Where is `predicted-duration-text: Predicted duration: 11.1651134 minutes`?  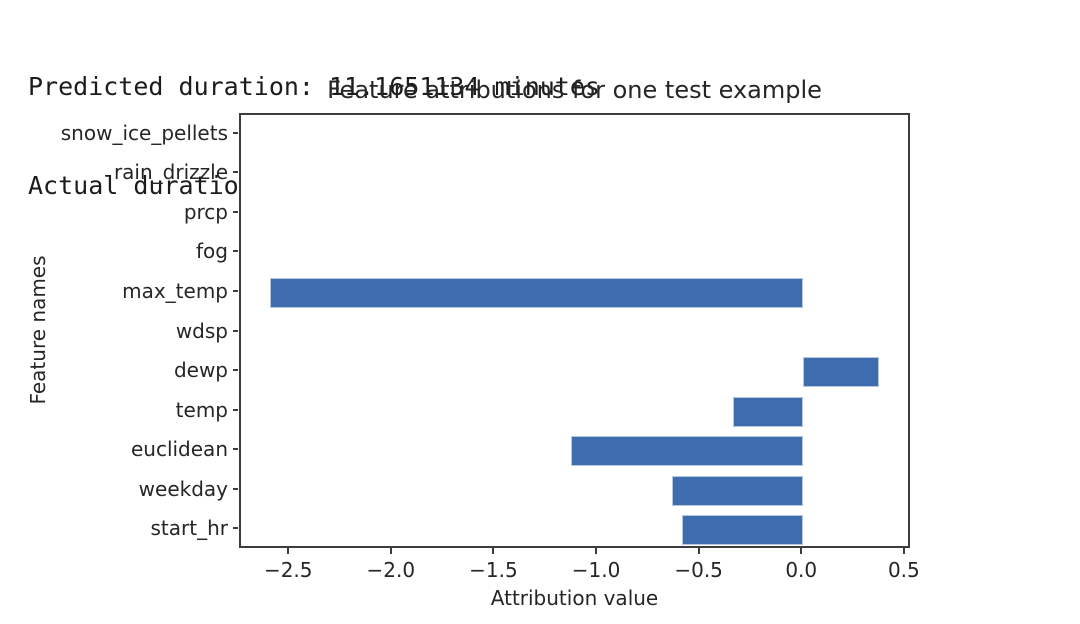
predicted-duration-text: Predicted duration: 11.1651134 minutes is located at coordinates (314, 86).